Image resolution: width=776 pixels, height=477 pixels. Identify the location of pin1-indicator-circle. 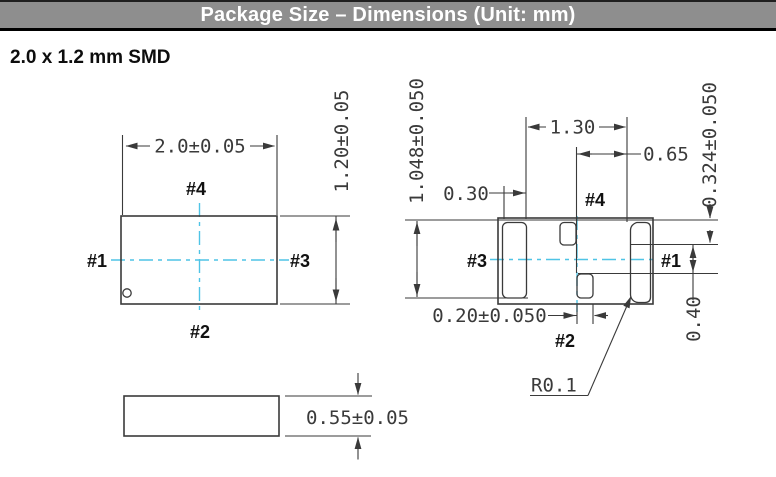
(127, 293).